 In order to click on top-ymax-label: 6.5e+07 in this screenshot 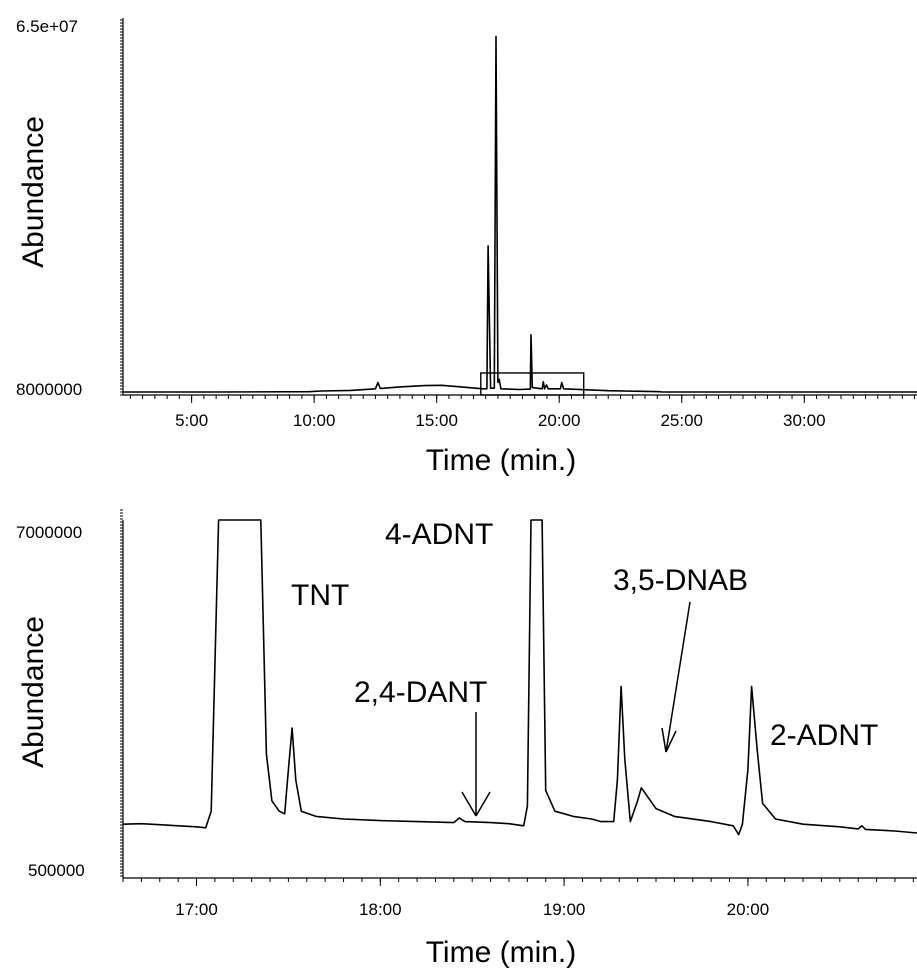, I will do `click(47, 26)`.